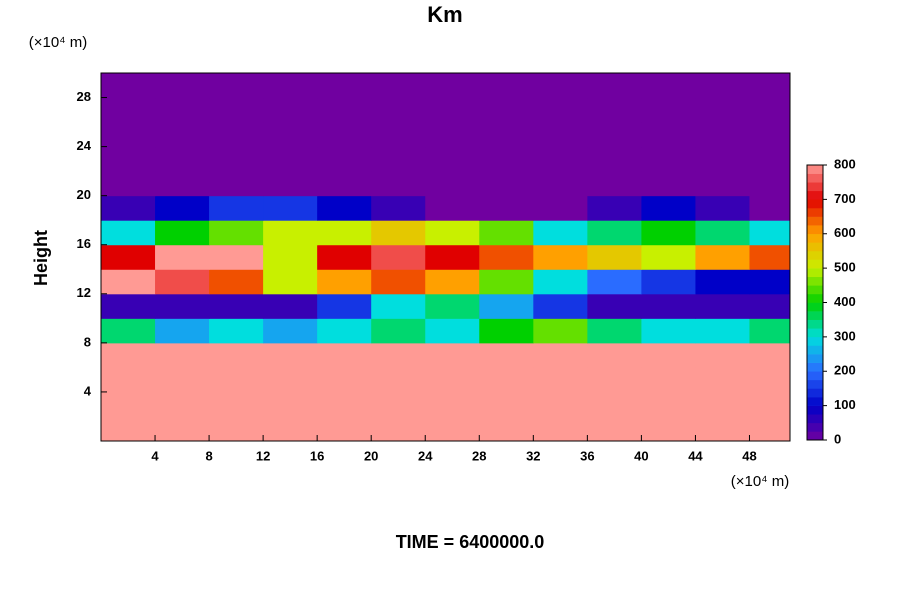 This screenshot has height=600, width=900. I want to click on x-unit: (×10⁴ m), so click(760, 481).